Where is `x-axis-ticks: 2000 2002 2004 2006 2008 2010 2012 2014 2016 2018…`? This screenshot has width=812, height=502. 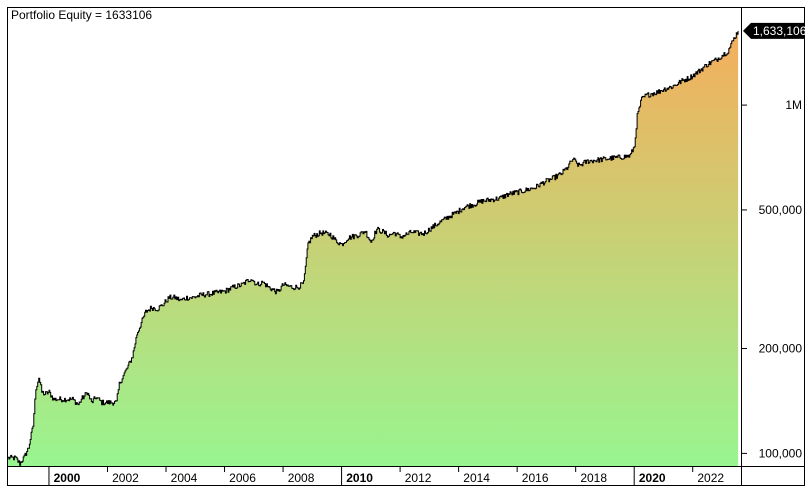
x-axis-ticks: 2000 2002 2004 2006 2008 2010 2012 2014 2016 2018… is located at coordinates (386, 475).